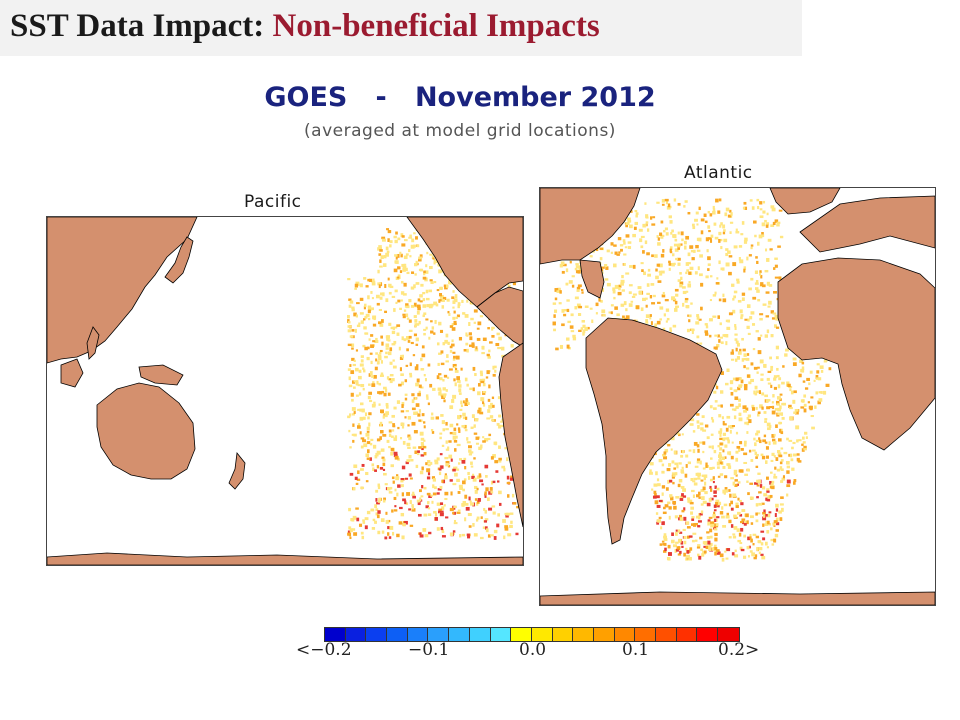 This screenshot has height=720, width=960. Describe the element at coordinates (636, 650) in the screenshot. I see `colorbar-tick-label: 0.1` at that location.